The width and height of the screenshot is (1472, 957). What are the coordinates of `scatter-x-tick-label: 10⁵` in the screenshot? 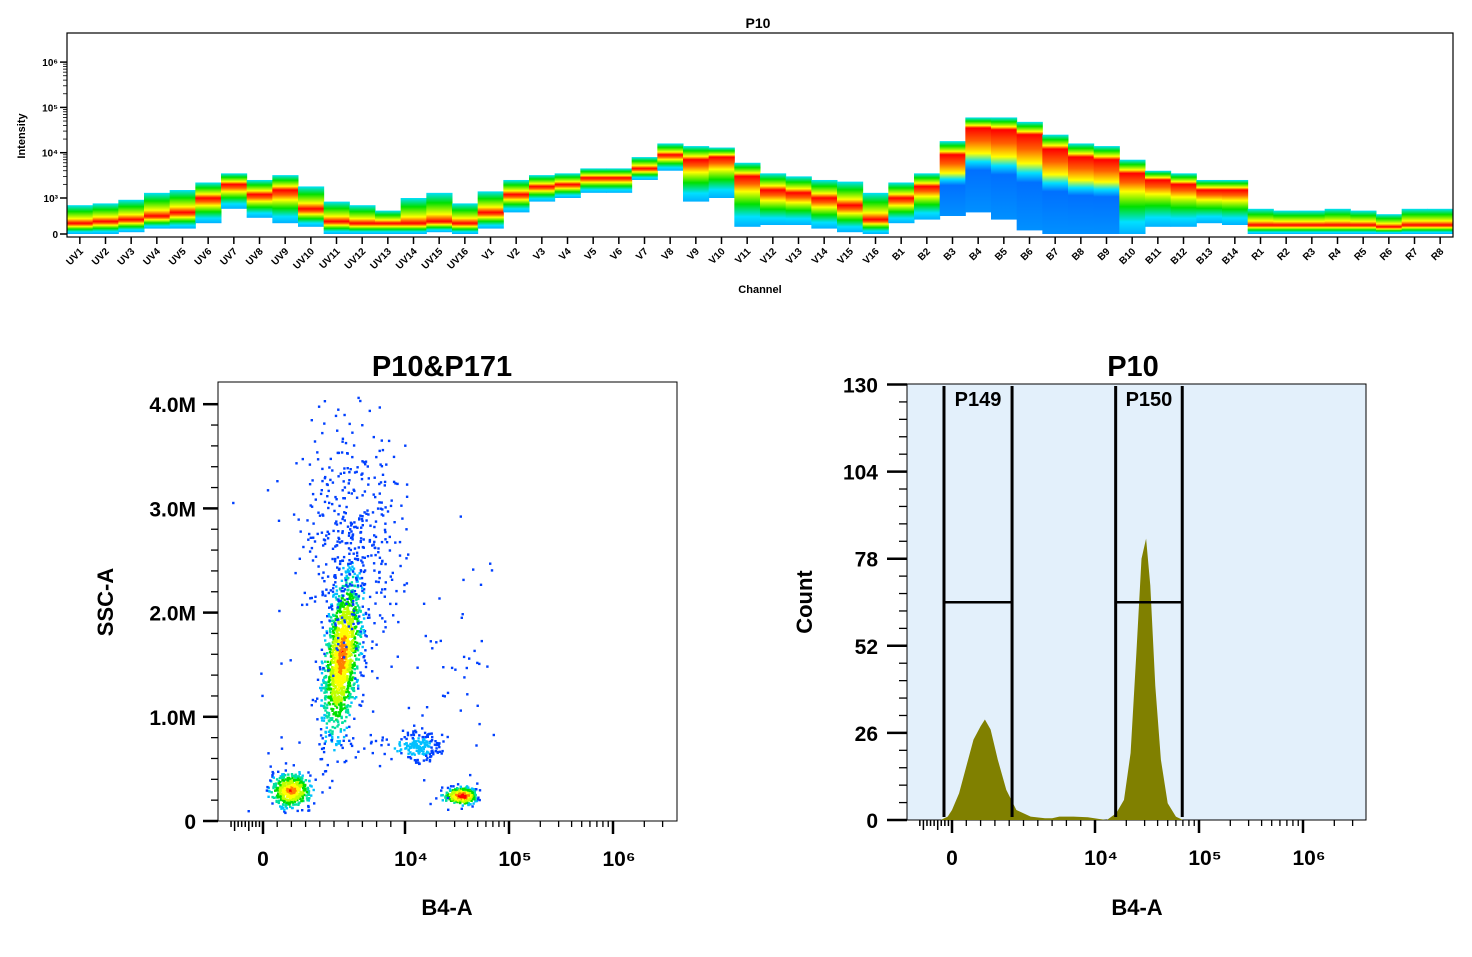 It's located at (514, 859).